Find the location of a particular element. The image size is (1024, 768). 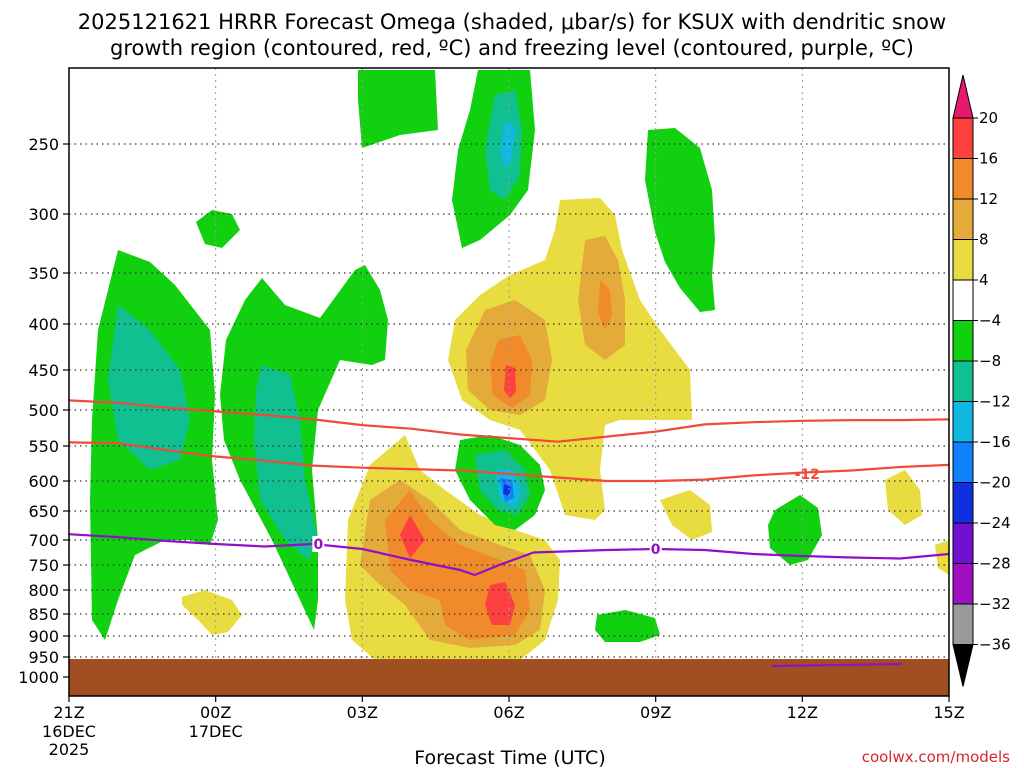

colorbar-cap-top is located at coordinates (963, 96).